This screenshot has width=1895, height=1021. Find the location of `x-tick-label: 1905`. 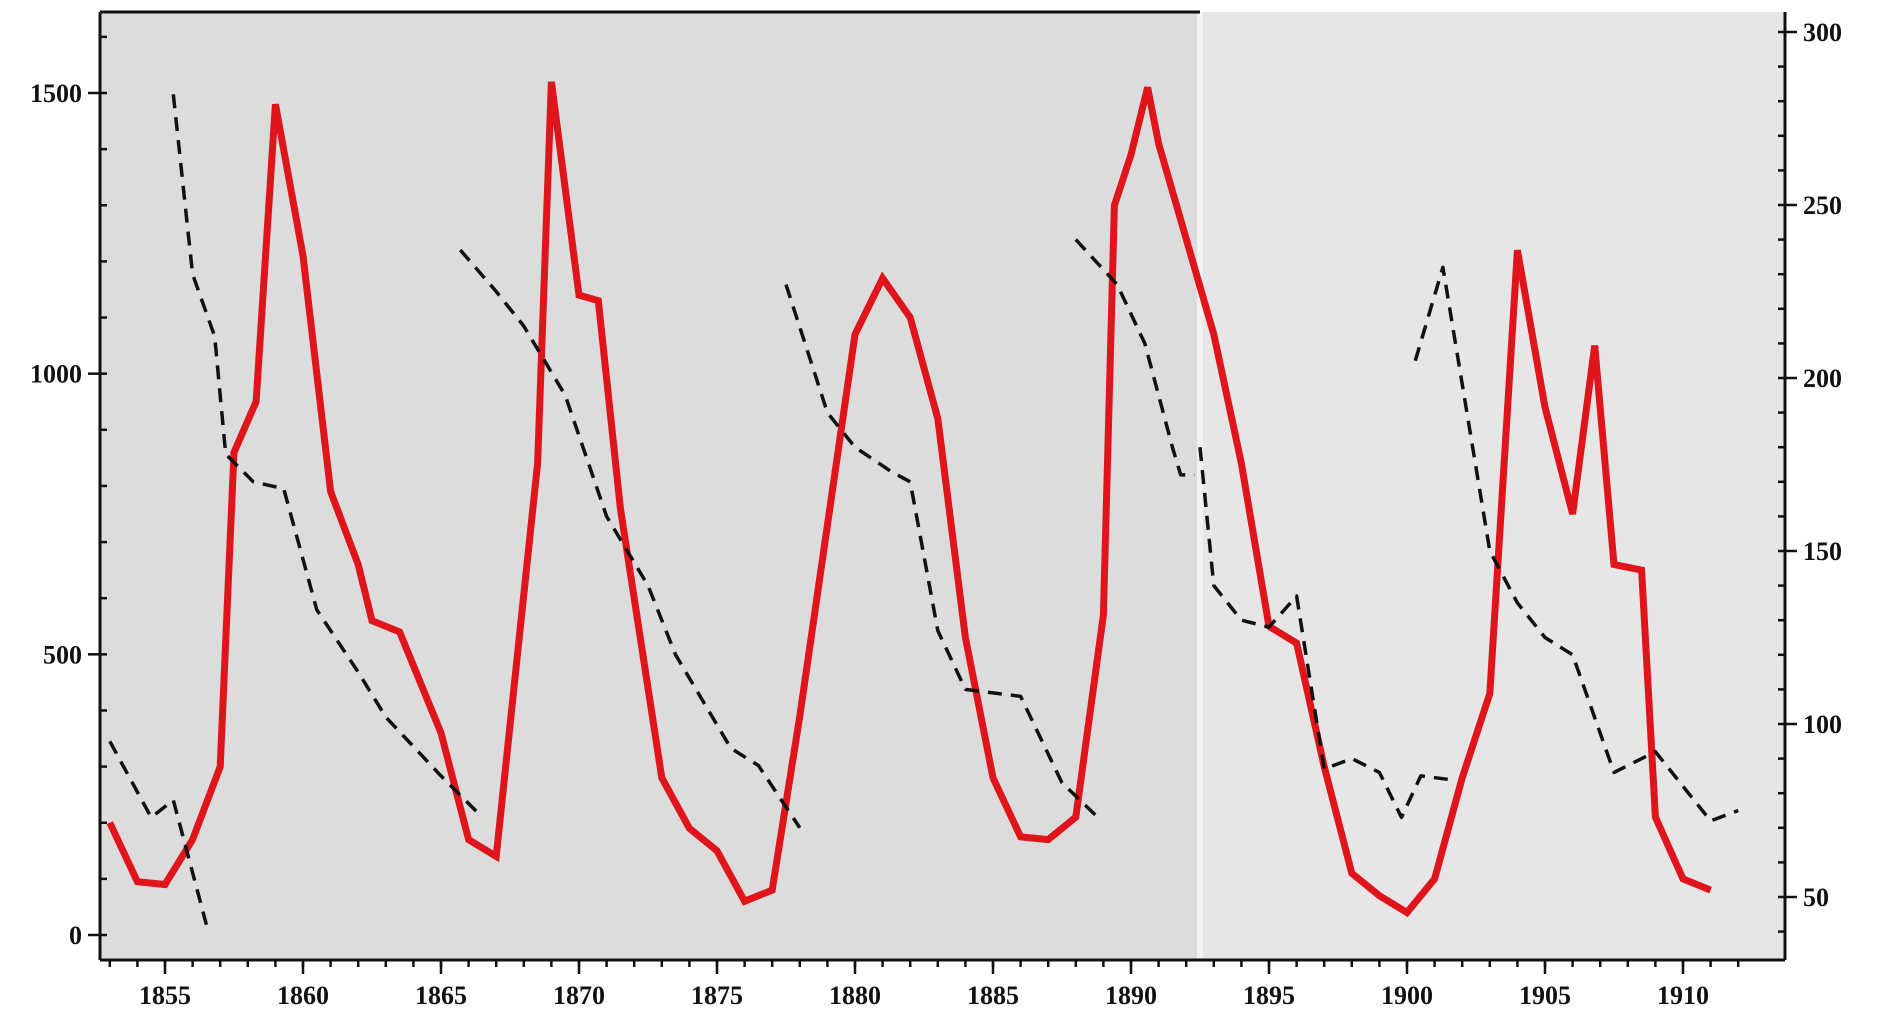

x-tick-label: 1905 is located at coordinates (1545, 995).